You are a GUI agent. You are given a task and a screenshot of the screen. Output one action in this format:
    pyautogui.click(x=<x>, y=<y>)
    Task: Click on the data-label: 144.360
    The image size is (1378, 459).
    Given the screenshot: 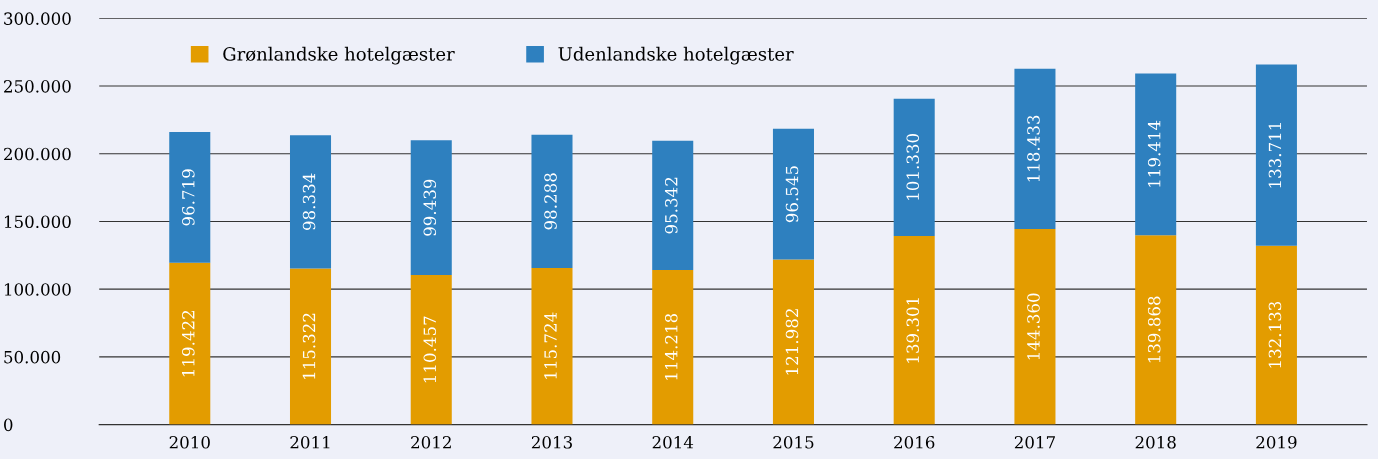 What is the action you would take?
    pyautogui.click(x=1033, y=326)
    